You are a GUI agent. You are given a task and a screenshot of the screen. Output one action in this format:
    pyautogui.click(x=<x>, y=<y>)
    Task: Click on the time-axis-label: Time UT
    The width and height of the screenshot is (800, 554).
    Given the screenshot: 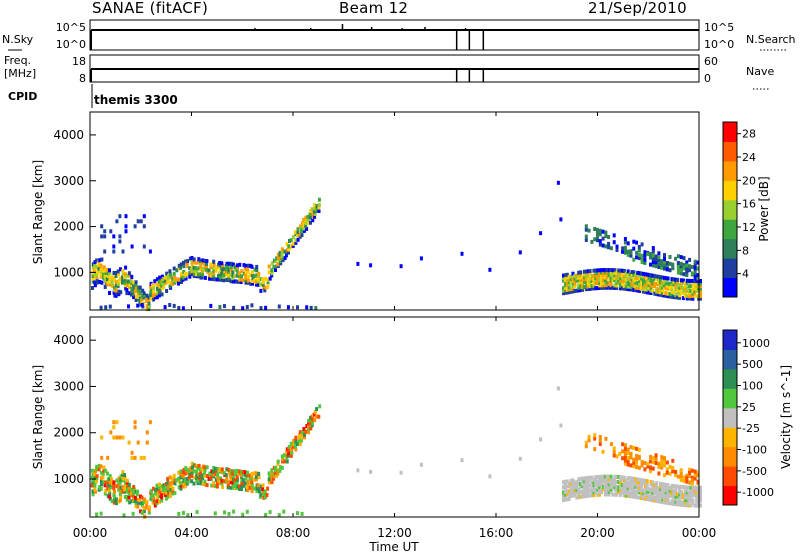 What is the action you would take?
    pyautogui.click(x=393, y=547)
    